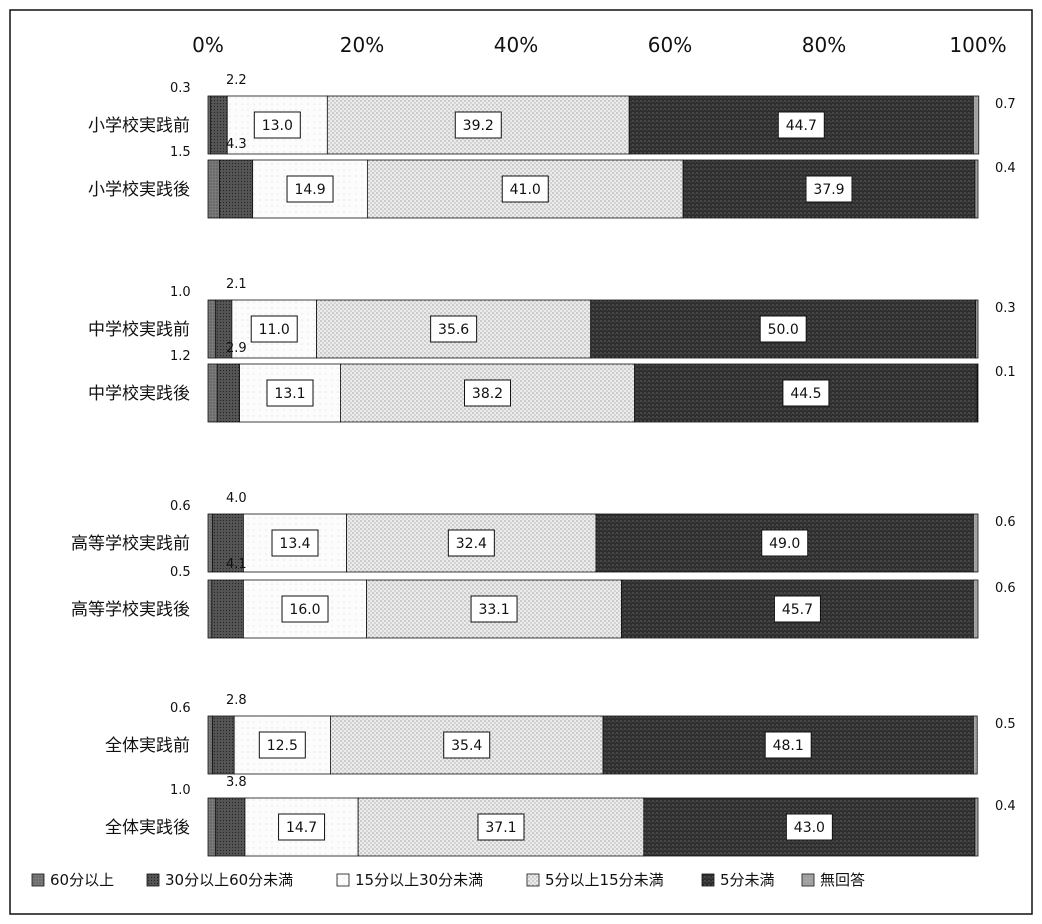  Describe the element at coordinates (139, 394) in the screenshot. I see `category-label: 中学校実践後` at that location.